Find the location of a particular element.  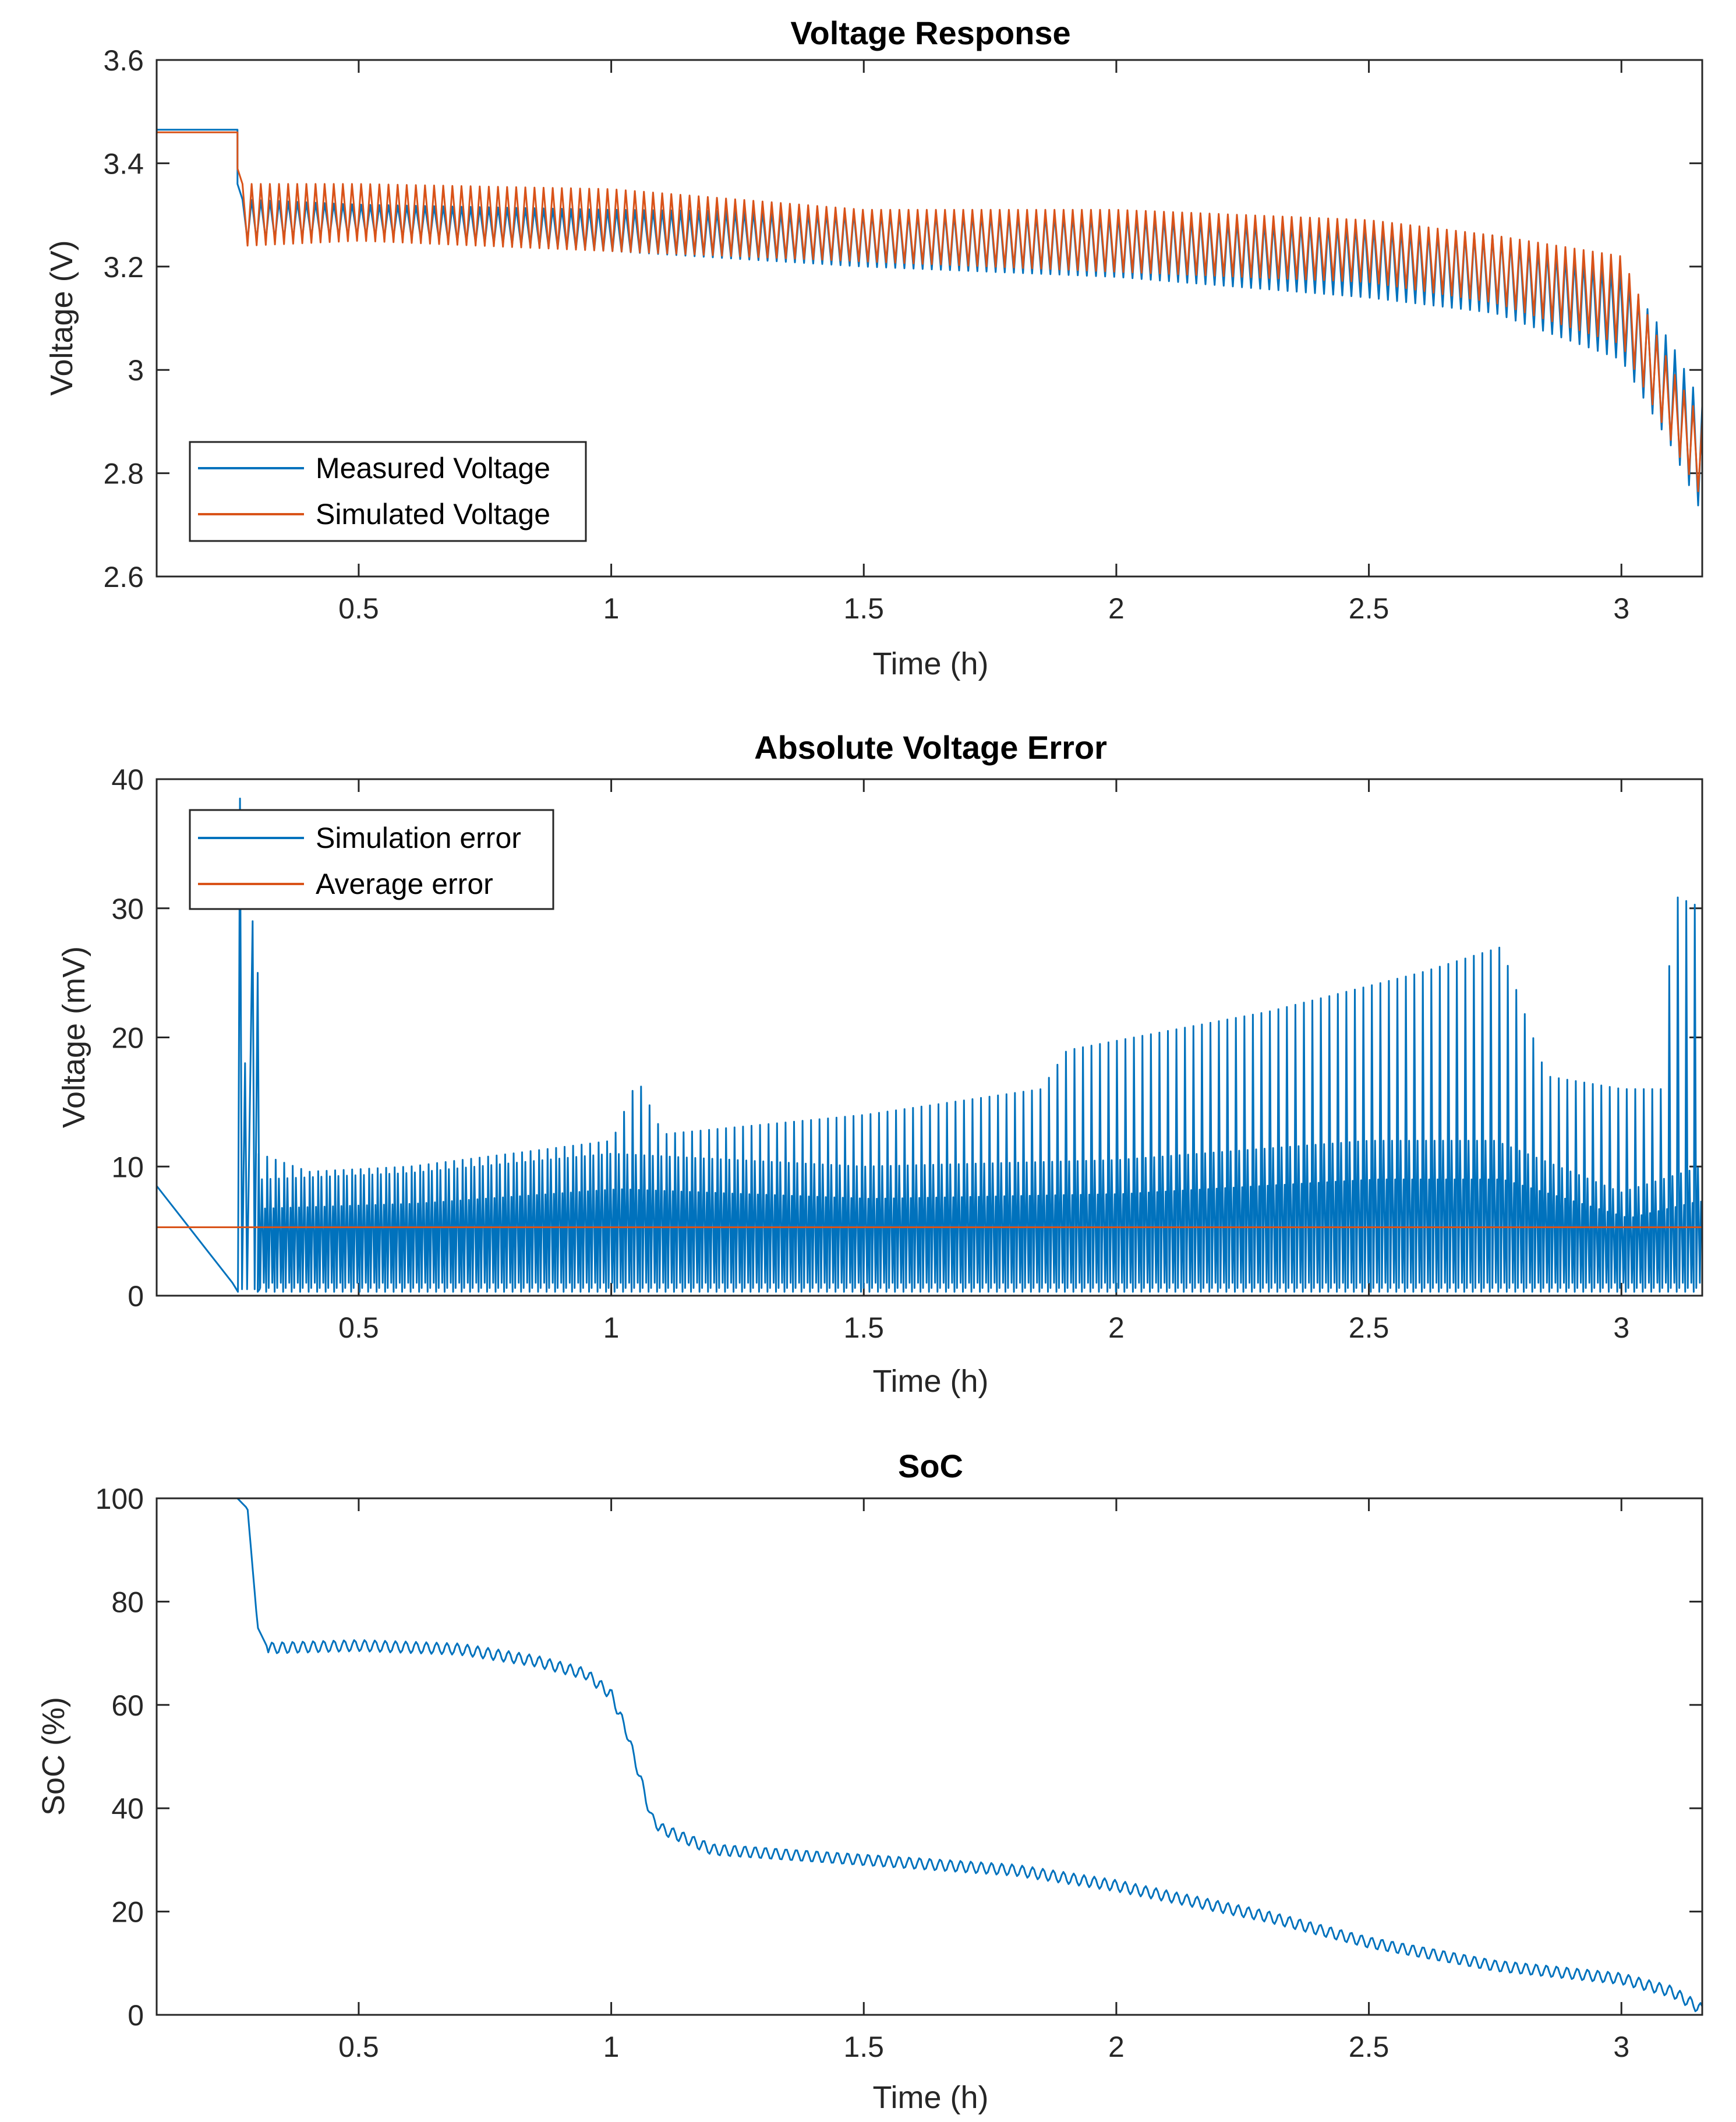

y-tick-label: 2.8 is located at coordinates (124, 474).